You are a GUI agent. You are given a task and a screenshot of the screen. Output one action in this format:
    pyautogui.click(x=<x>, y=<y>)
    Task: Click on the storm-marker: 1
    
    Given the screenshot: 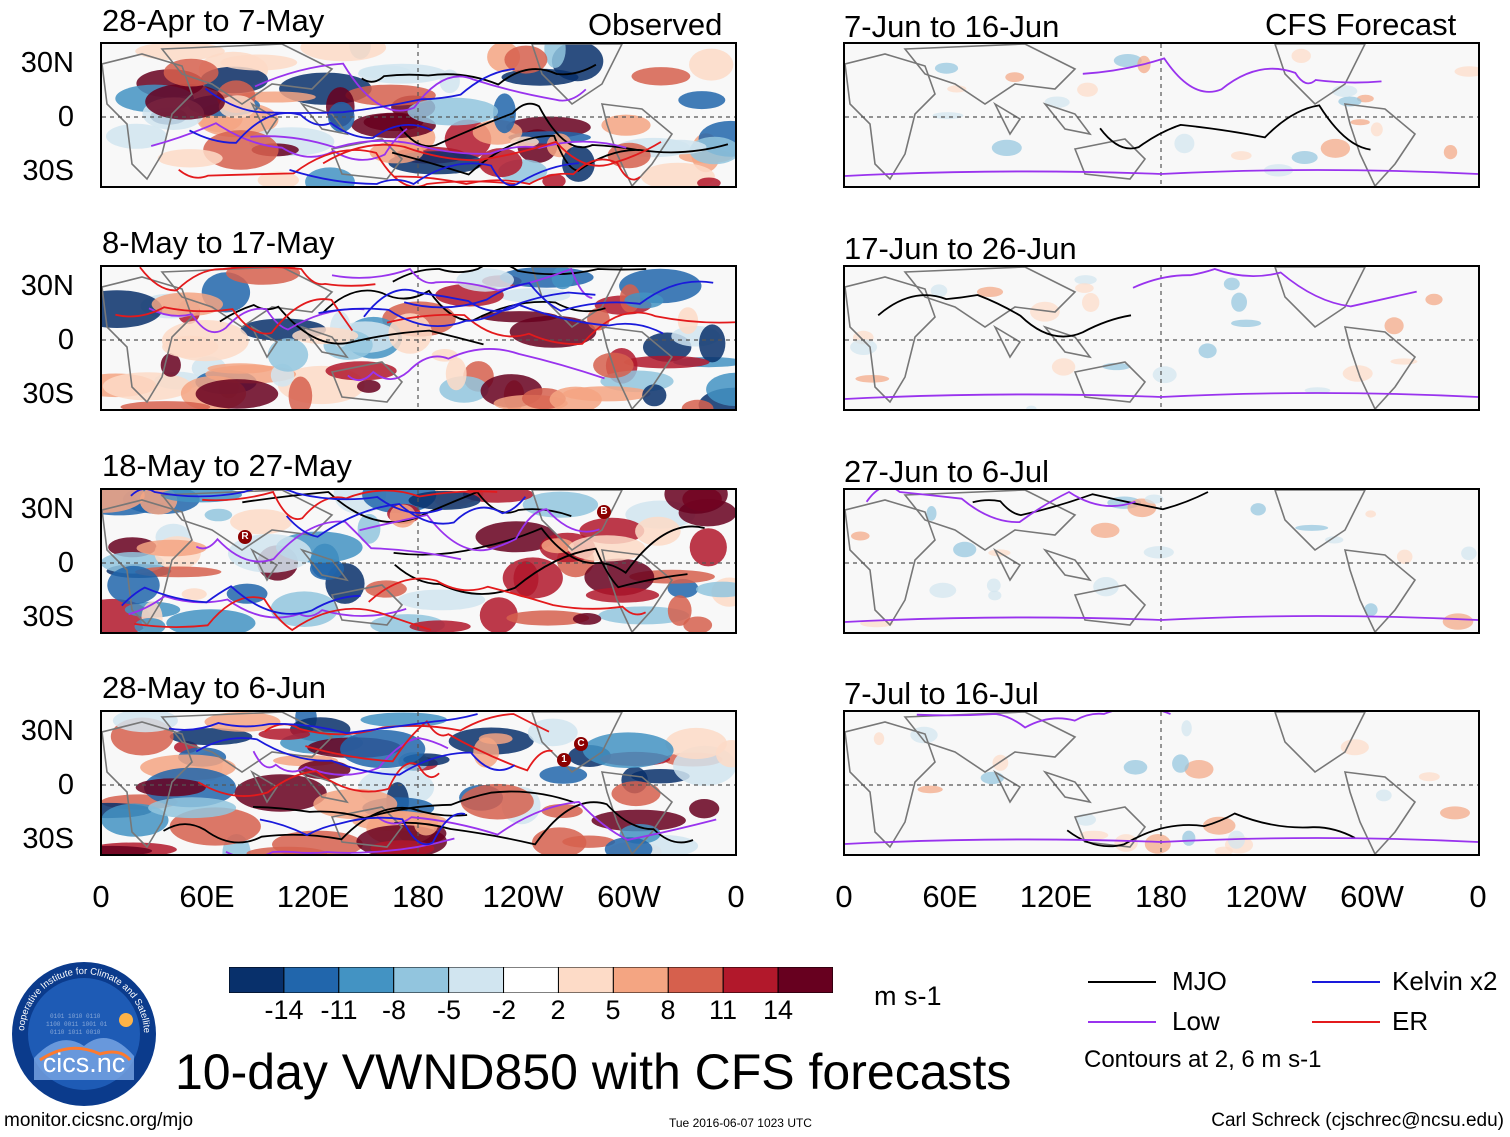 What is the action you would take?
    pyautogui.click(x=564, y=760)
    